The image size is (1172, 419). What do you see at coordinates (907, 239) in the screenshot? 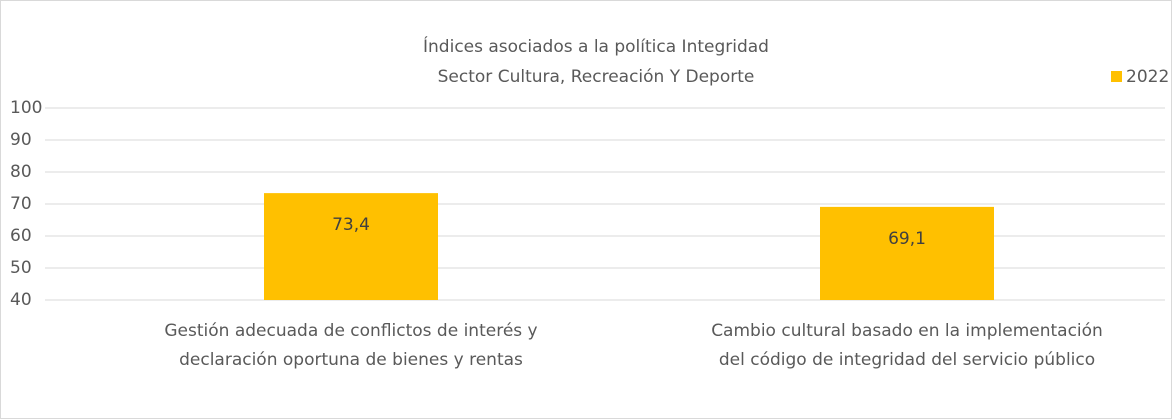
I see `data-label: 69,1` at bounding box center [907, 239].